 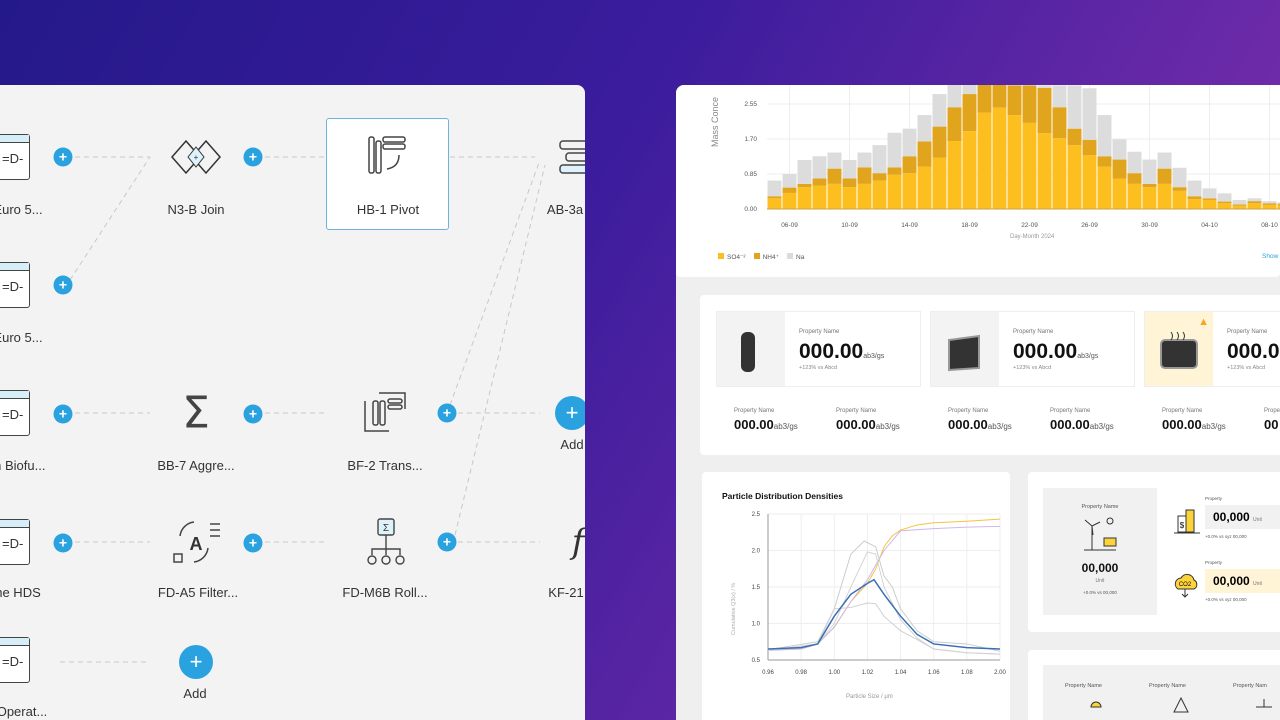 What do you see at coordinates (1194, 420) in the screenshot?
I see `small-metric: Property Name 000.00ab3/gs` at bounding box center [1194, 420].